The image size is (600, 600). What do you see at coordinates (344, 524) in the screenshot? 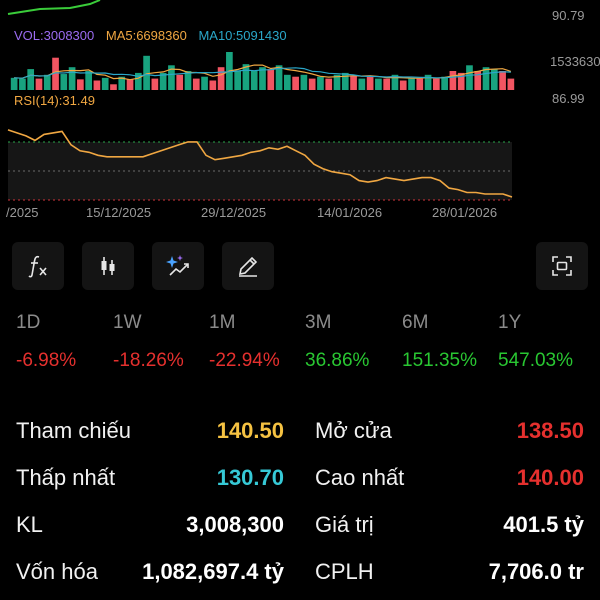
I see `value-traded-label: Giá trị` at bounding box center [344, 524].